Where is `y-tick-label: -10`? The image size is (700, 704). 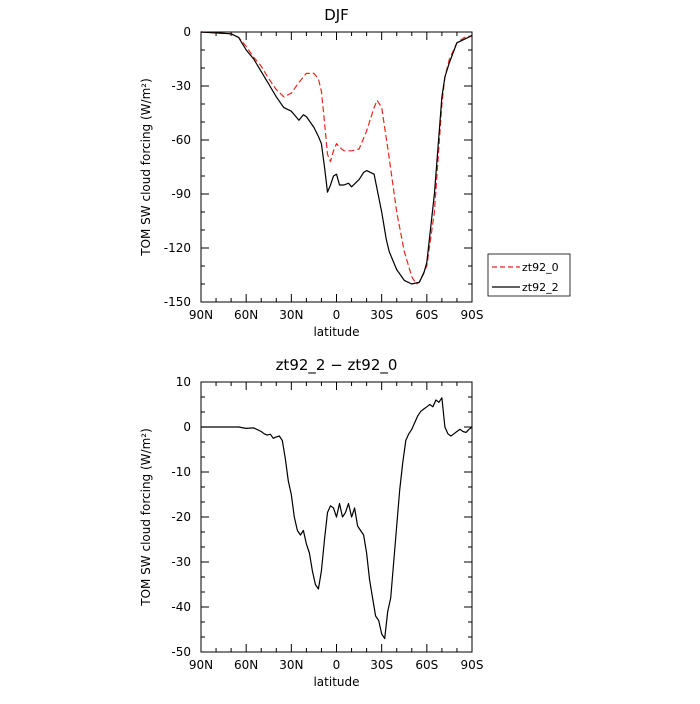 y-tick-label: -10 is located at coordinates (181, 472).